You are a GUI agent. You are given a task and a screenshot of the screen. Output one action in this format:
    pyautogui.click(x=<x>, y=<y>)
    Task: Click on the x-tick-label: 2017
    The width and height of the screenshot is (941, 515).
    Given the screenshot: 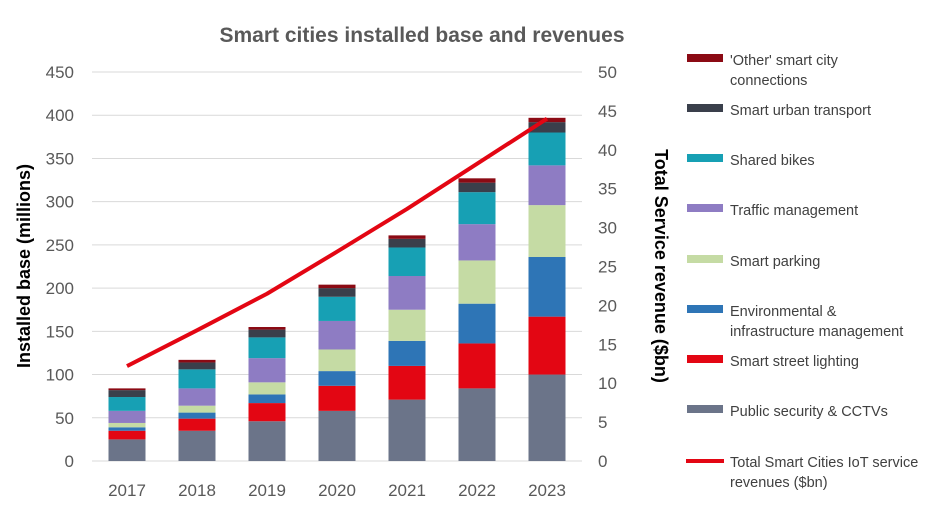 What is the action you would take?
    pyautogui.click(x=127, y=490)
    